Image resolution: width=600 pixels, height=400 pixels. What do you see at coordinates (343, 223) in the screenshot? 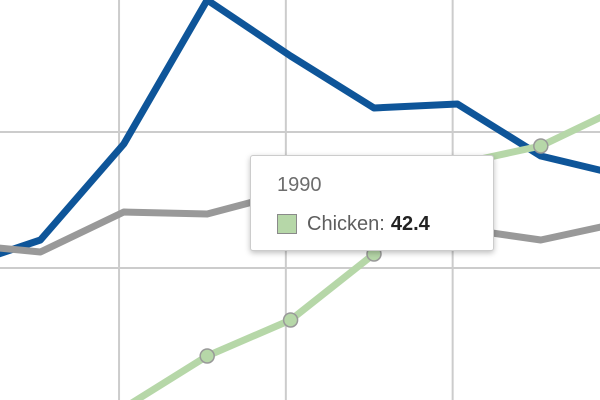
I see `tooltip-series-name: Chicken` at bounding box center [343, 223].